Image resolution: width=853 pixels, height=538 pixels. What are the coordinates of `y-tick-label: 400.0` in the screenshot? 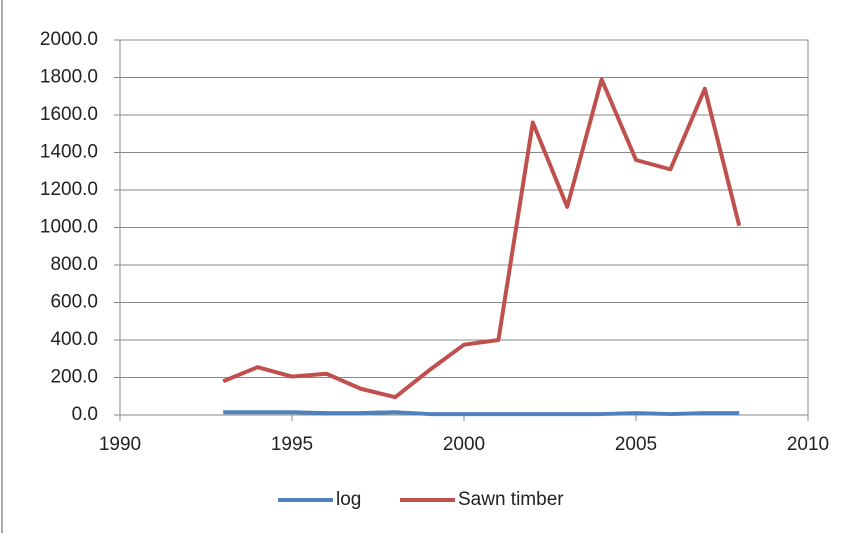 It's located at (74, 339).